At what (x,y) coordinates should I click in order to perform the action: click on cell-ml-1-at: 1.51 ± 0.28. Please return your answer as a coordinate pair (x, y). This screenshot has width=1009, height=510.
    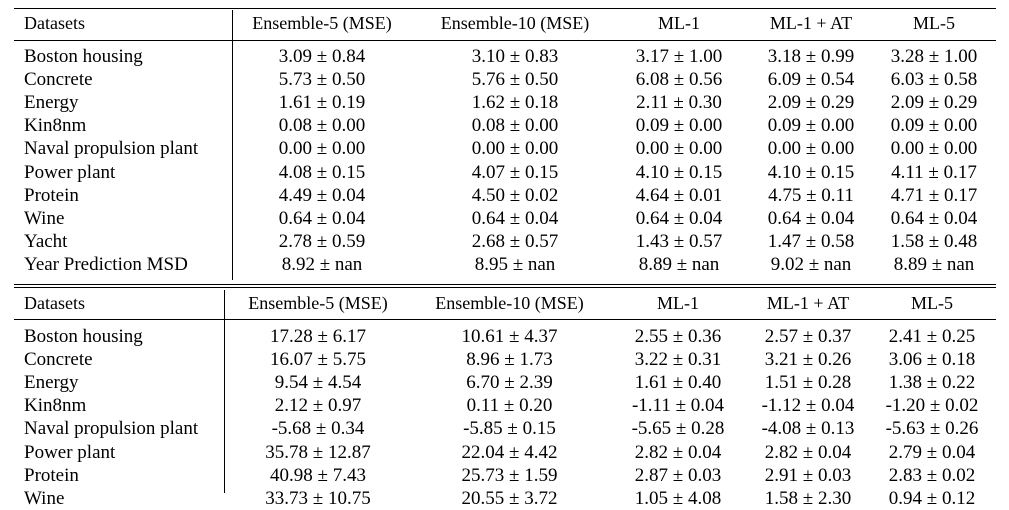
    Looking at the image, I should click on (808, 383).